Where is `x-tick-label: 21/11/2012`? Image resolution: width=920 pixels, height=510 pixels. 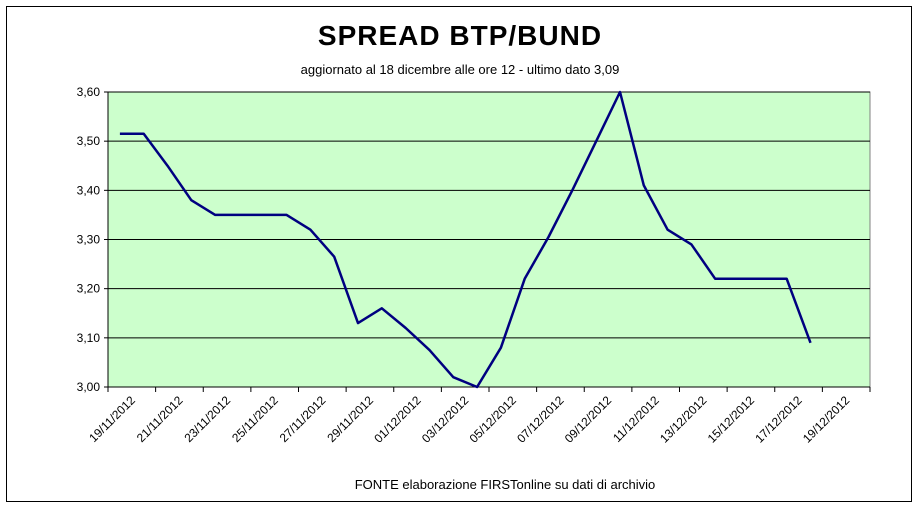 x-tick-label: 21/11/2012 is located at coordinates (160, 419).